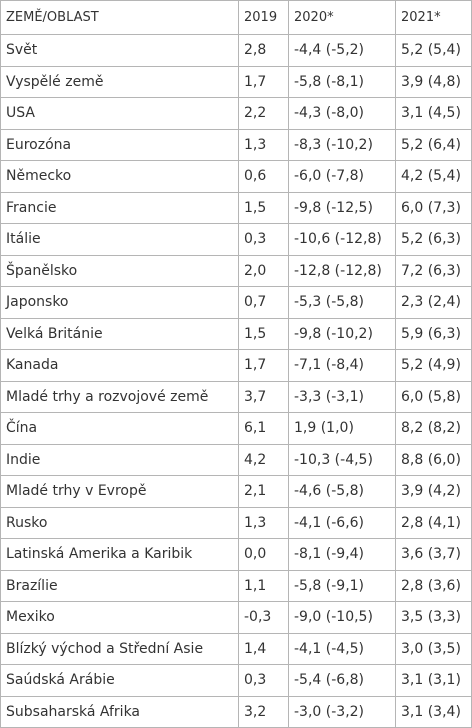  Describe the element at coordinates (263, 459) in the screenshot. I see `table-cell: 4,2` at that location.